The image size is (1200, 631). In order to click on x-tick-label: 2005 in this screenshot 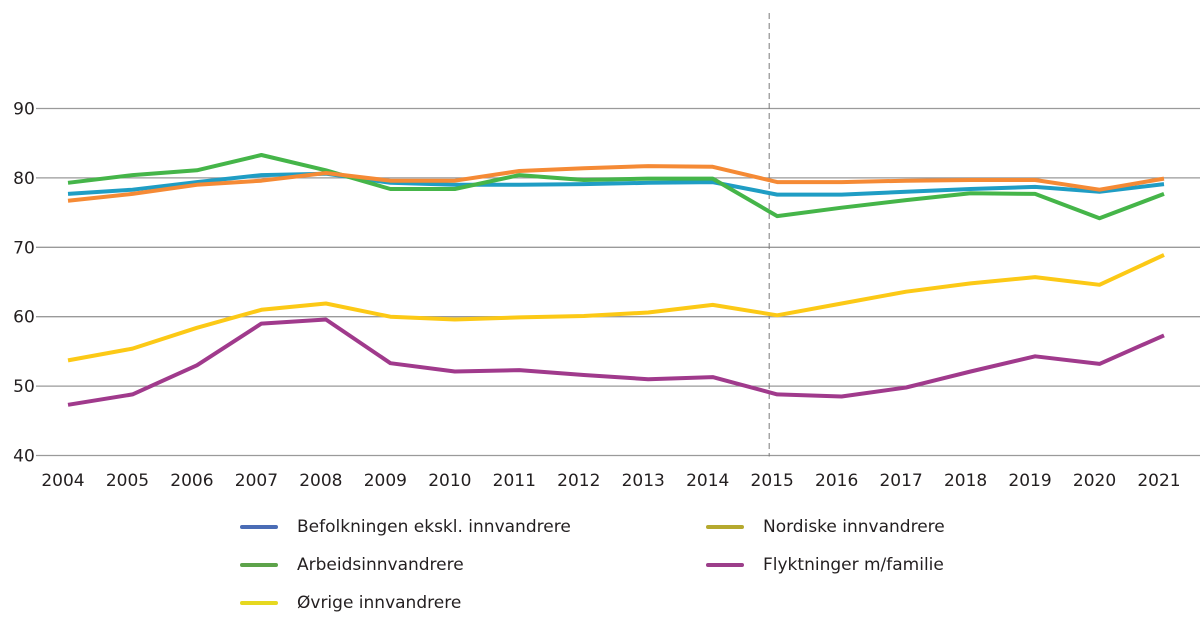, I will do `click(127, 481)`.